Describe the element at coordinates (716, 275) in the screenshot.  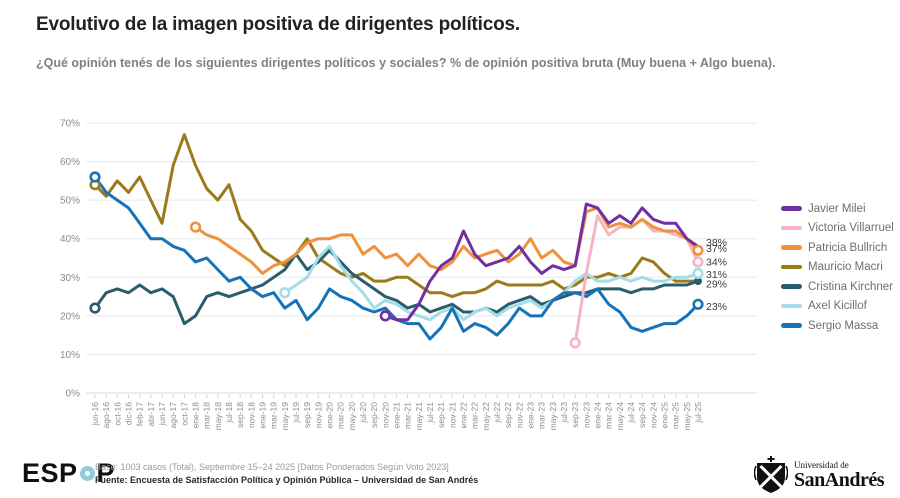
I see `end-value-label-axel-kicillof: 31%` at that location.